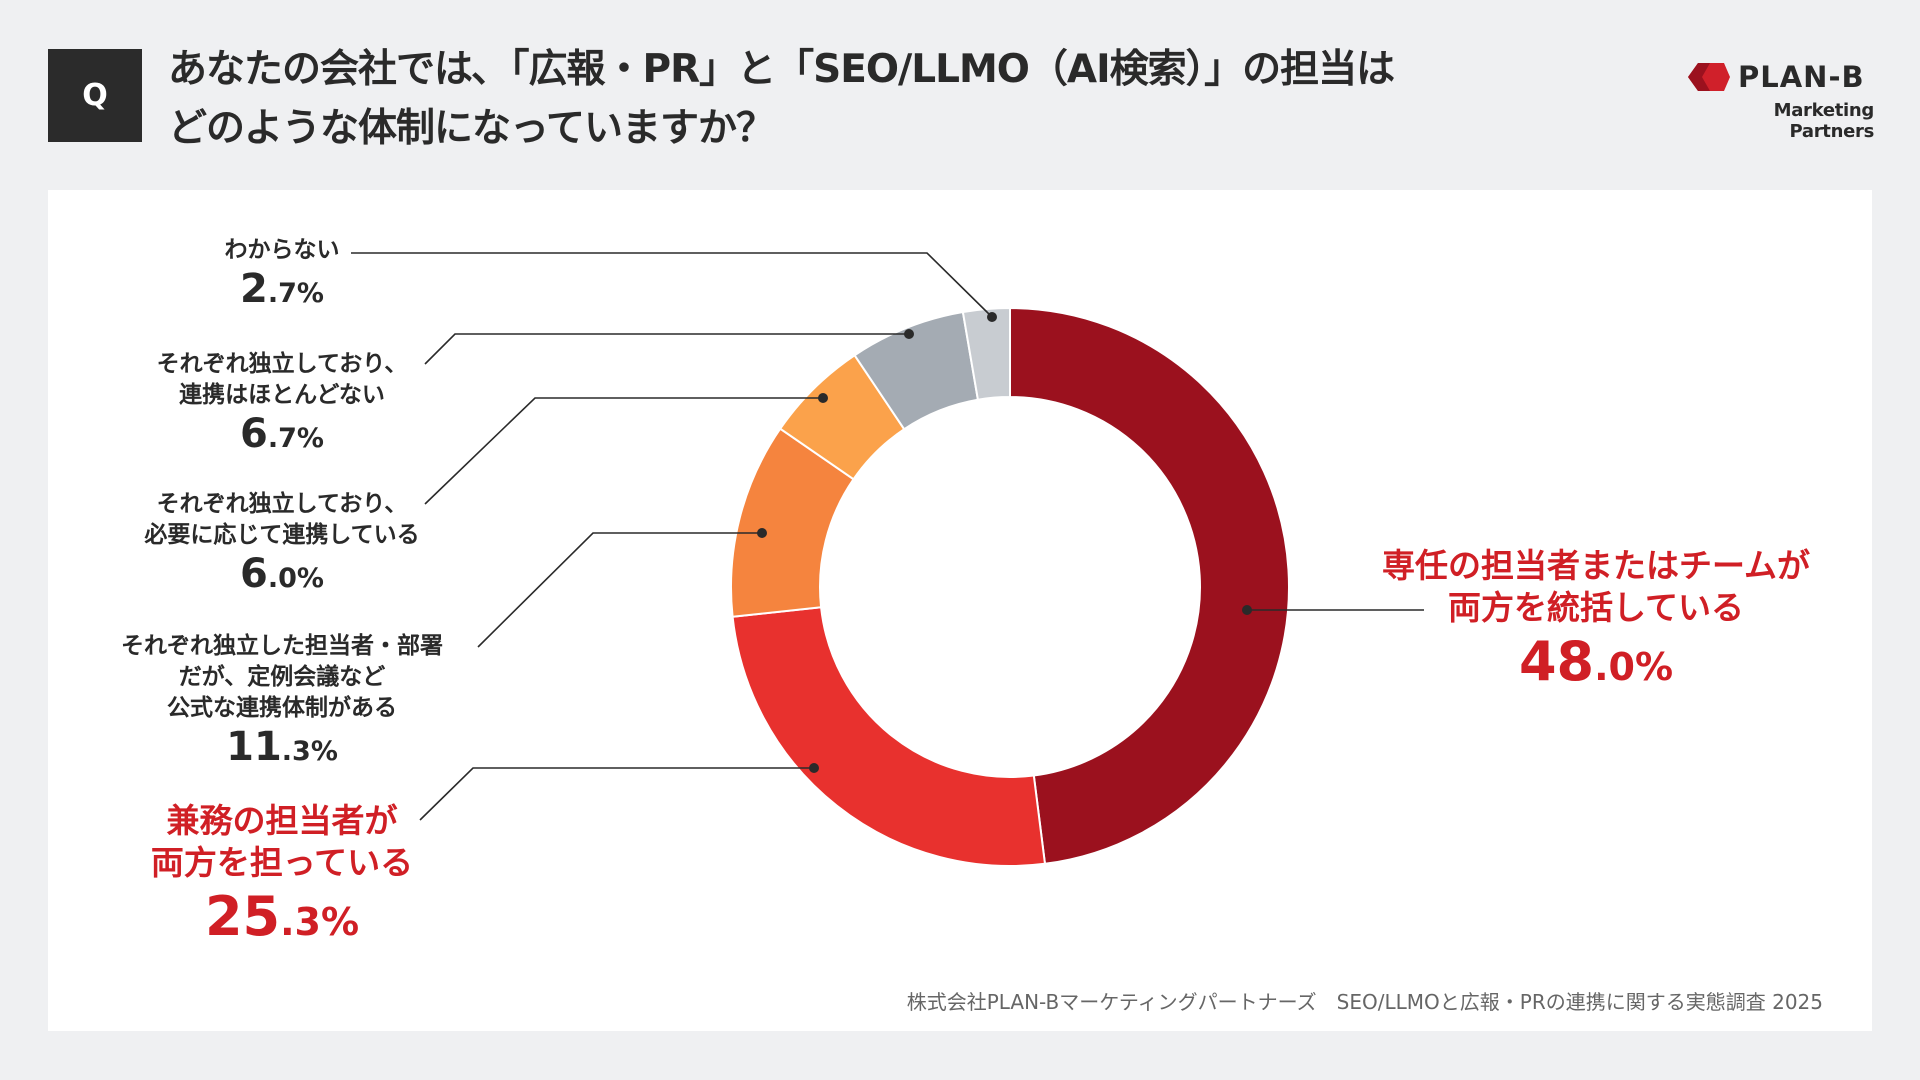 The image size is (1920, 1080). I want to click on slice-value: 25.3%, so click(282, 919).